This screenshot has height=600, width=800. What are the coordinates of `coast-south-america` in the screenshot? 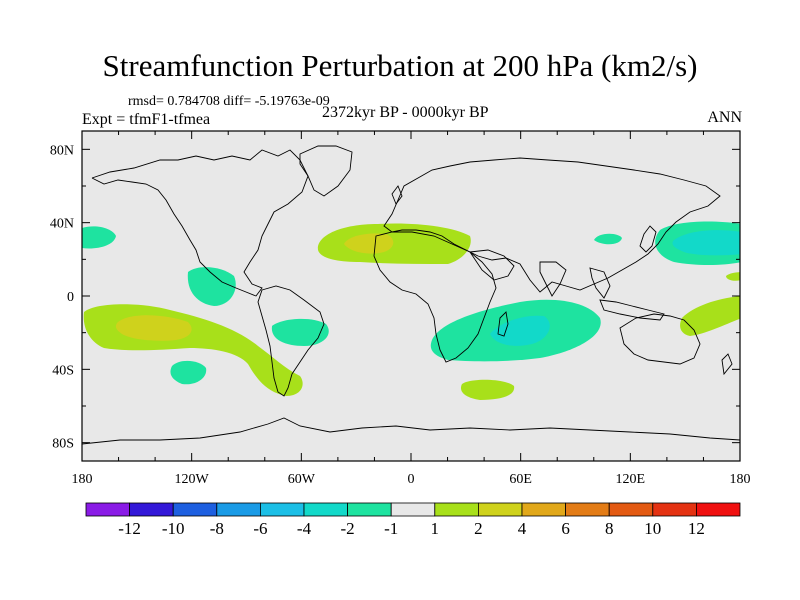 It's located at (291, 341).